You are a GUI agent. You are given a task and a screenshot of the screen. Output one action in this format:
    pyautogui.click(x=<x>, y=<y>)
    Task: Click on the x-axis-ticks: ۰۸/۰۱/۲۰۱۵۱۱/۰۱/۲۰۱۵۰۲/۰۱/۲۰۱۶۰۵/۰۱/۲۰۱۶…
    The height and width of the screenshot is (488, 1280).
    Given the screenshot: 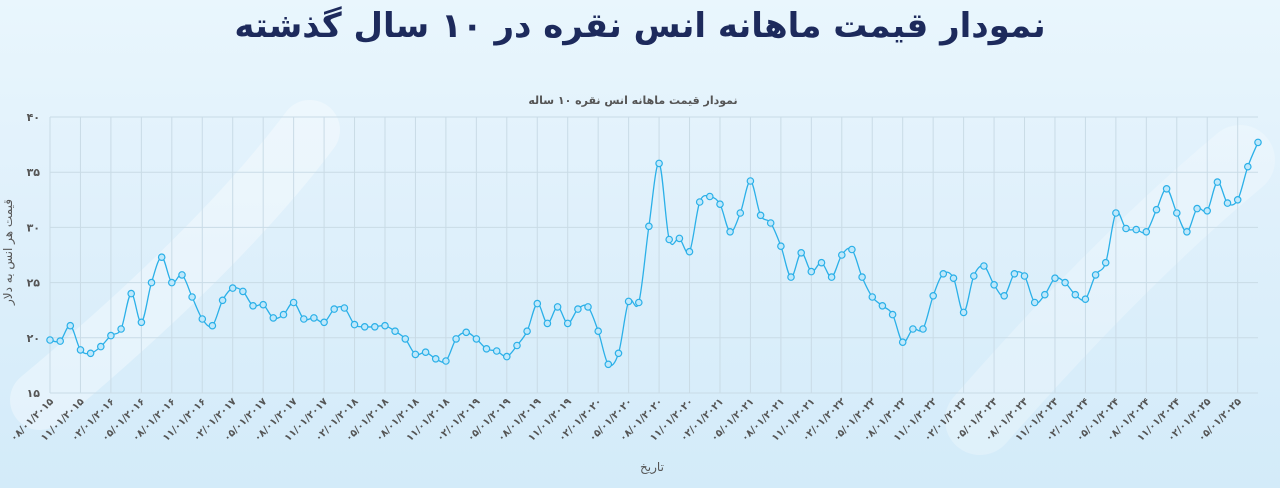 What is the action you would take?
    pyautogui.click(x=626, y=419)
    